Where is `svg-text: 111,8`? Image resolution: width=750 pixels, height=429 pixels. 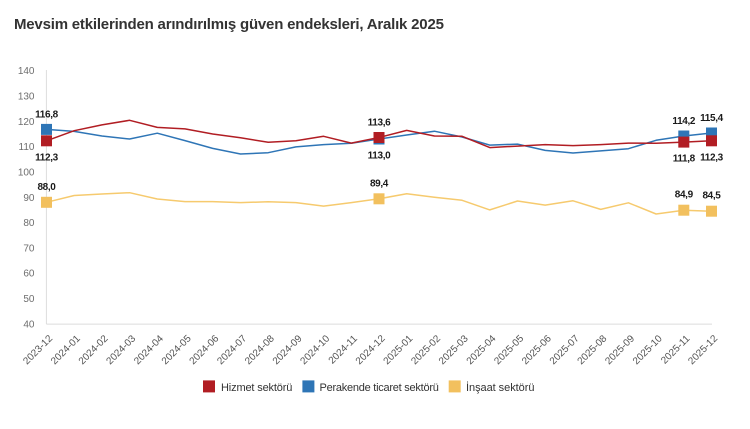 svg-text: 111,8 is located at coordinates (684, 159).